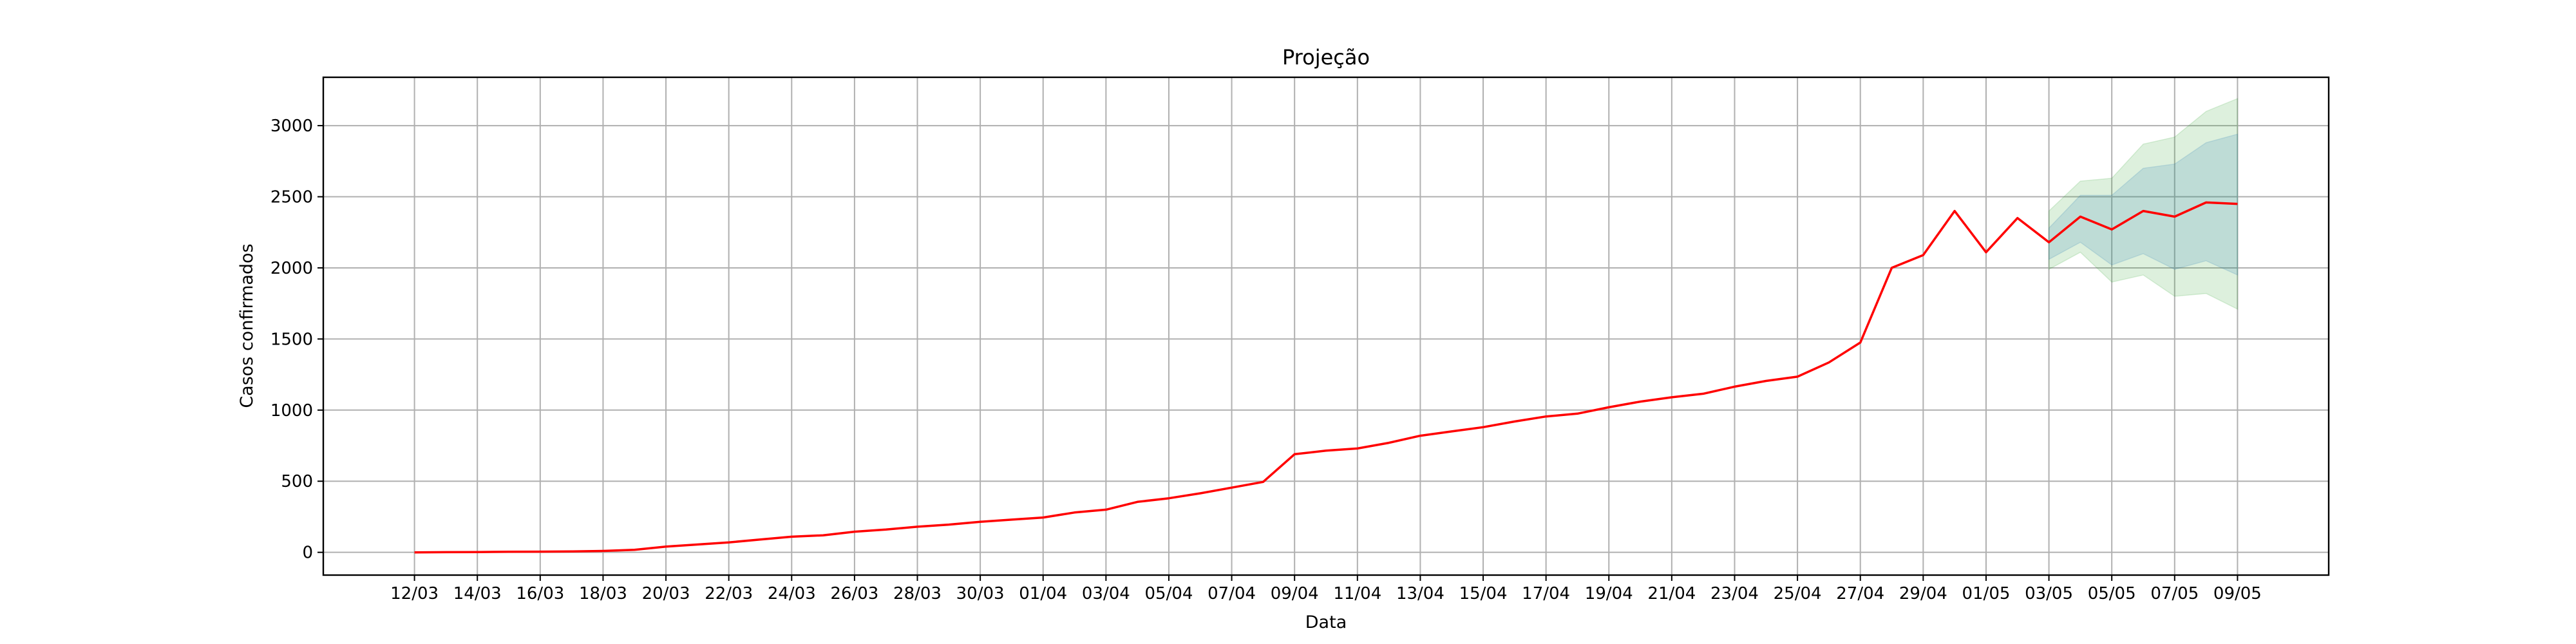  Describe the element at coordinates (291, 198) in the screenshot. I see `y-tick-label: 2500` at that location.